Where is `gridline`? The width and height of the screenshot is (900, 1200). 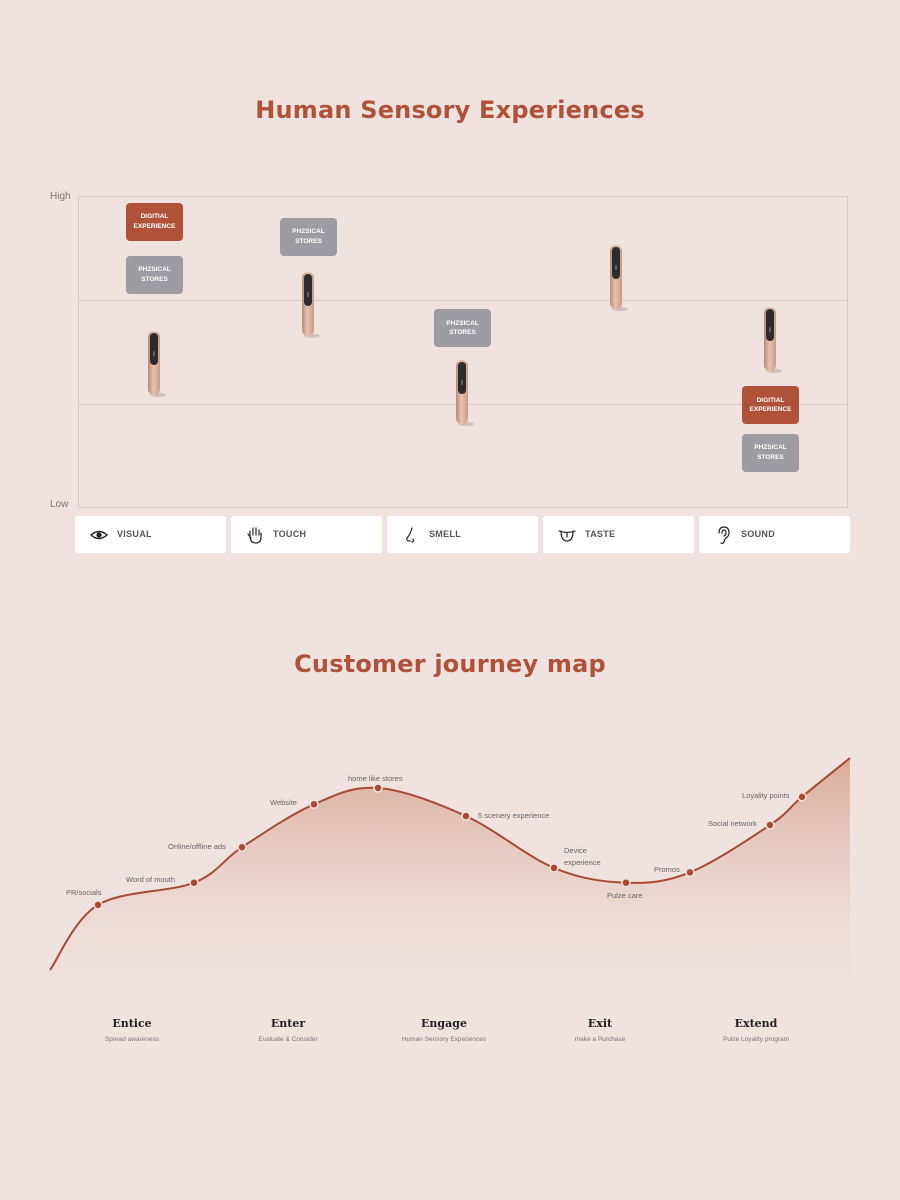
gridline is located at coordinates (463, 300).